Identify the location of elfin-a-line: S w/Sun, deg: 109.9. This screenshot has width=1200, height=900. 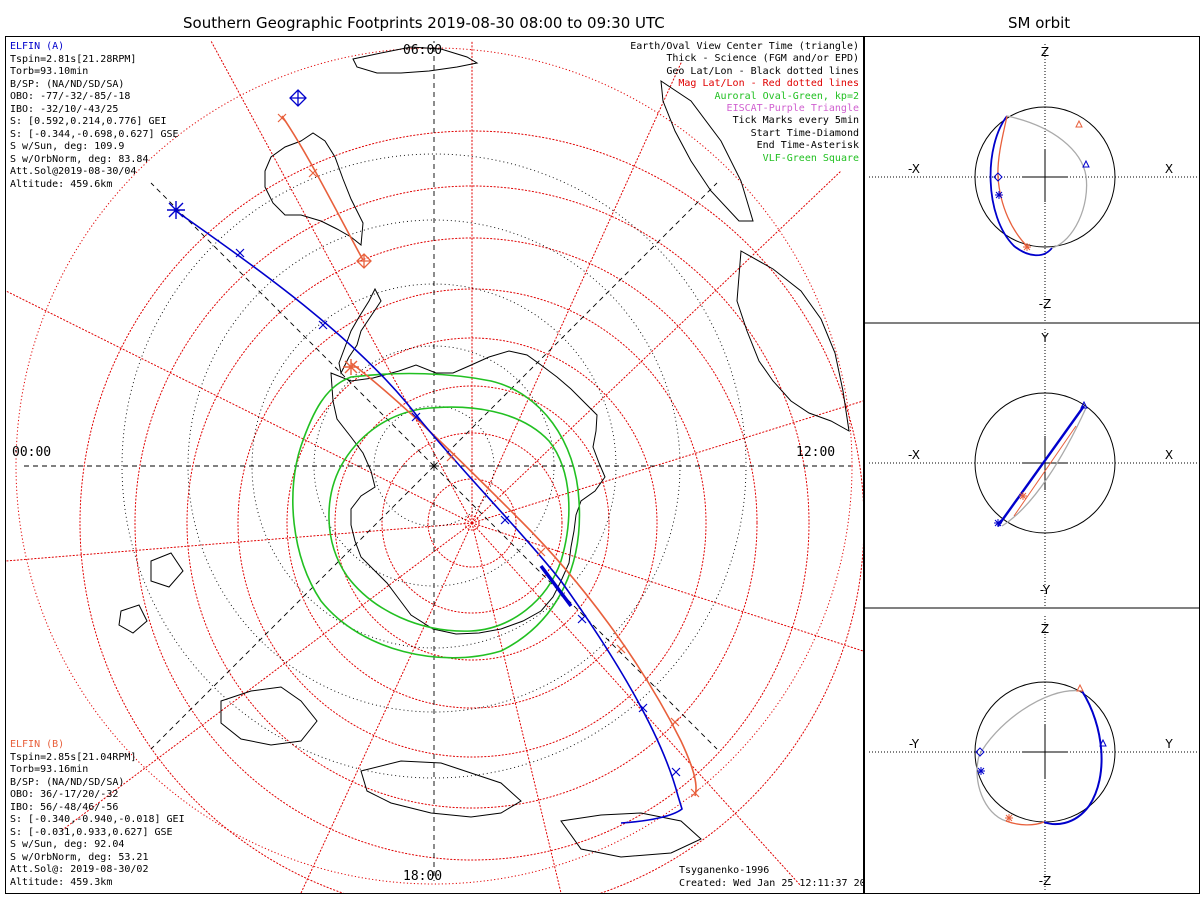
(67, 146).